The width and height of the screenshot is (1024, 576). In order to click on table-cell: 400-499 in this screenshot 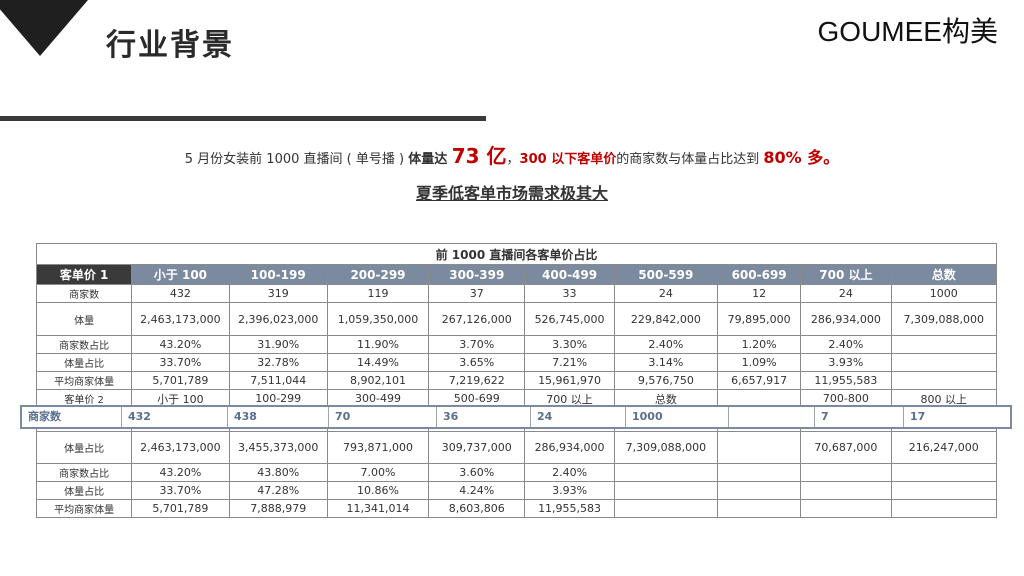, I will do `click(569, 274)`.